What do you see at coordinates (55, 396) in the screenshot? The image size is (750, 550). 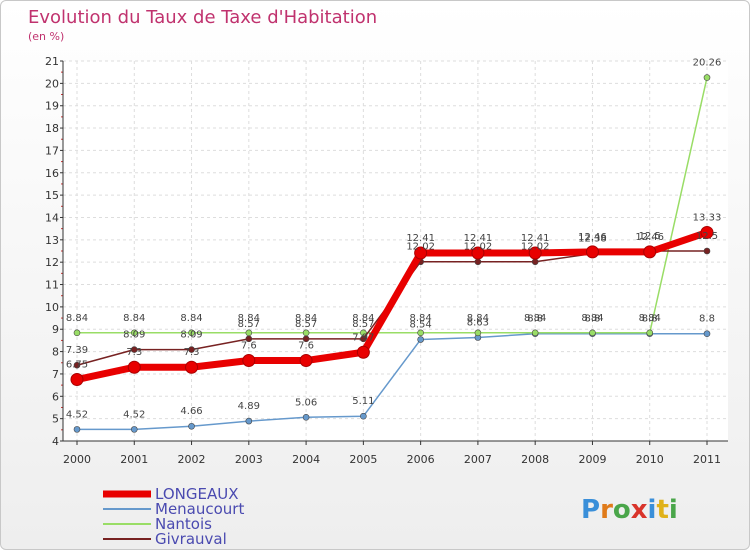 I see `y-tick-label: 6` at bounding box center [55, 396].